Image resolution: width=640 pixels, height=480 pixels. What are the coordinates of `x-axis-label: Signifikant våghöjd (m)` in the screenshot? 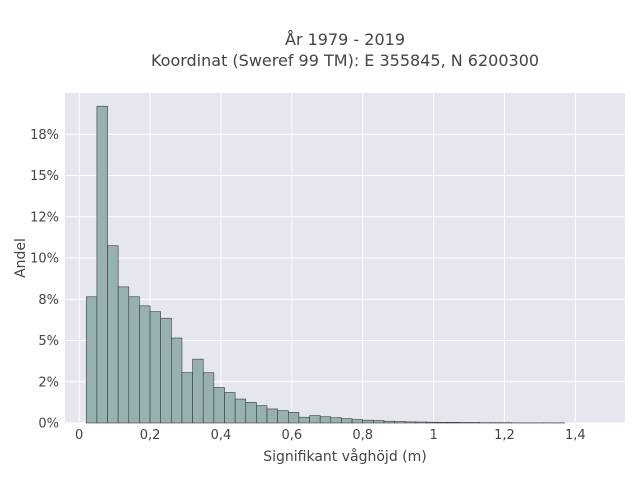 It's located at (344, 456).